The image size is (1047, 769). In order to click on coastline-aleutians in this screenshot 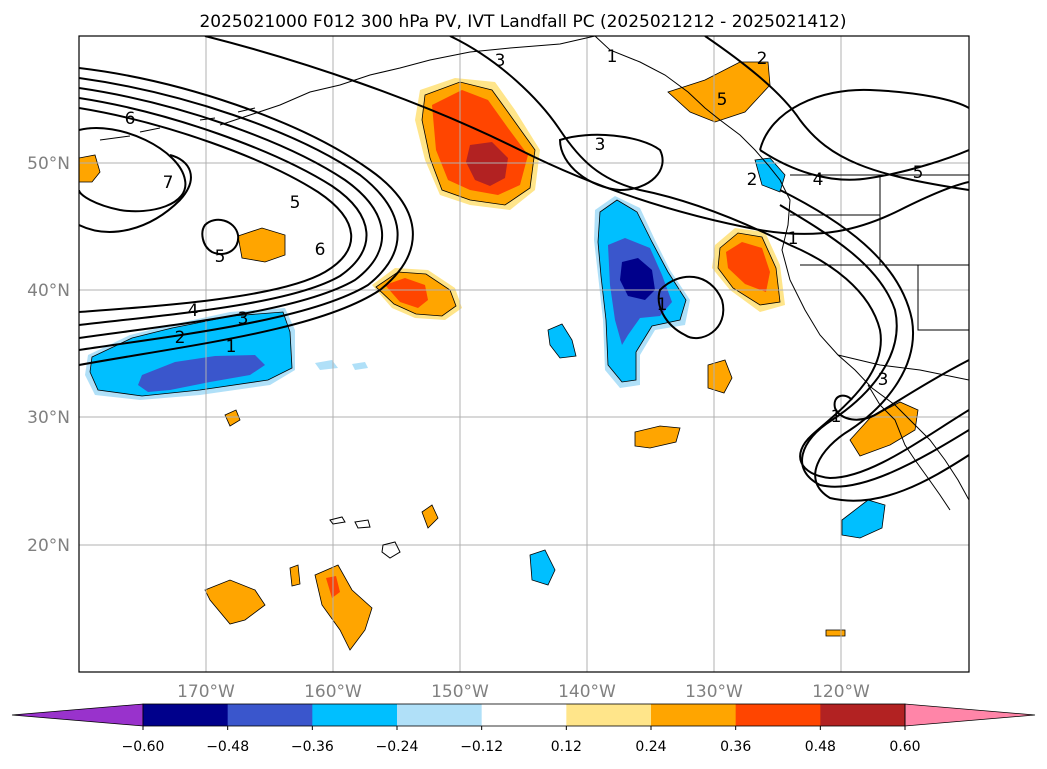, I will do `click(177, 124)`.